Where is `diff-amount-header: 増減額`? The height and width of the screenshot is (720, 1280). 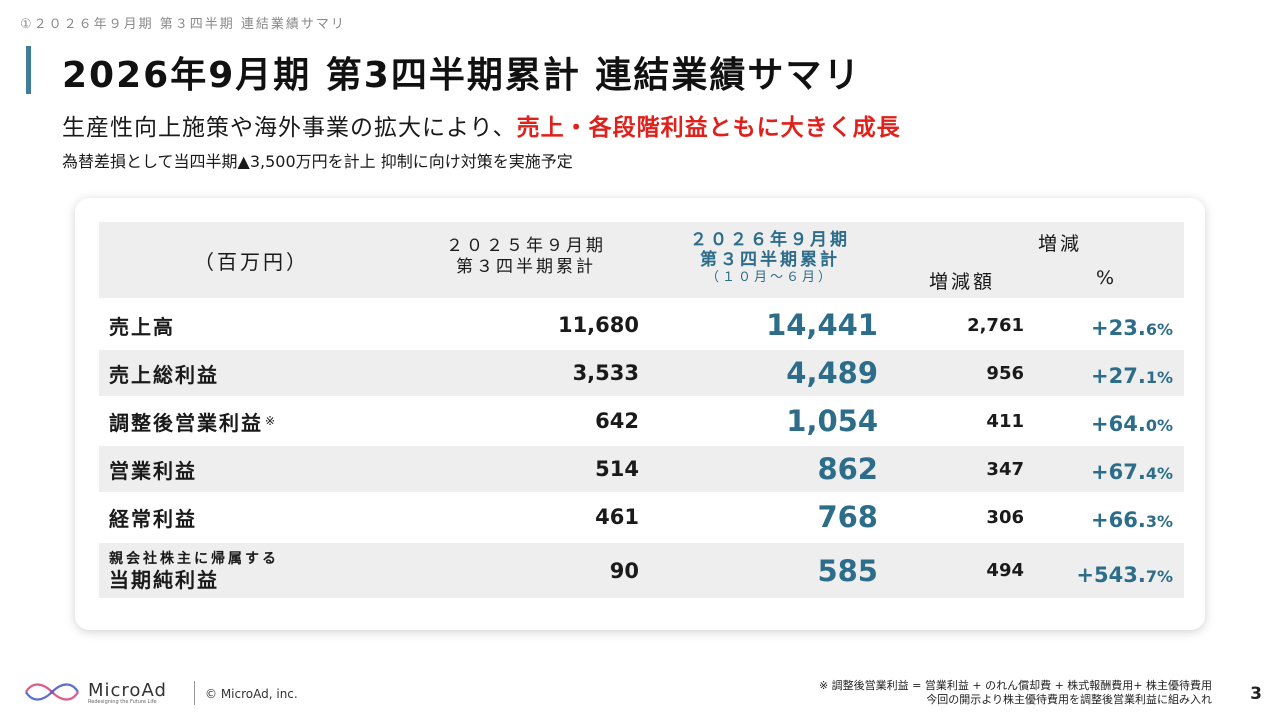 diff-amount-header: 増減額 is located at coordinates (961, 282).